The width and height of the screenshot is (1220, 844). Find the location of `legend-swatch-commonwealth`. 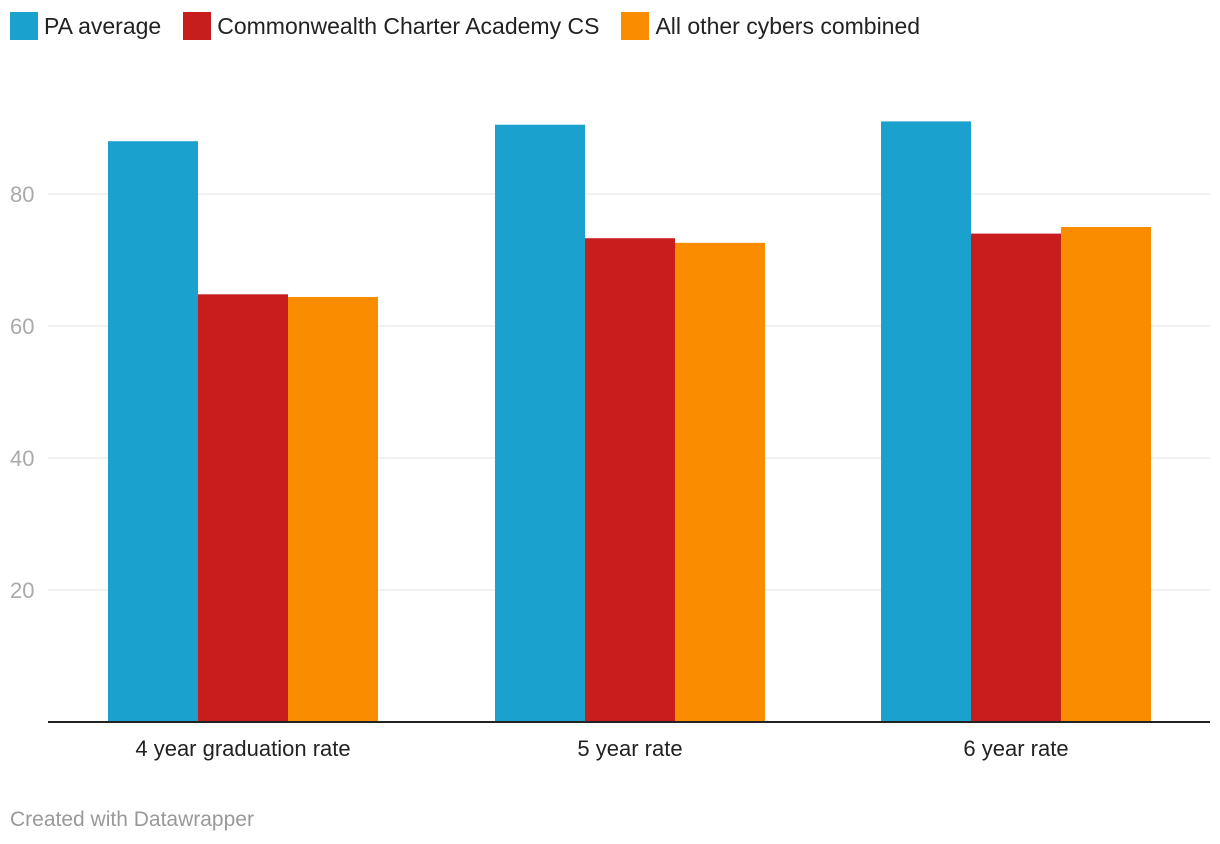

legend-swatch-commonwealth is located at coordinates (197, 26).